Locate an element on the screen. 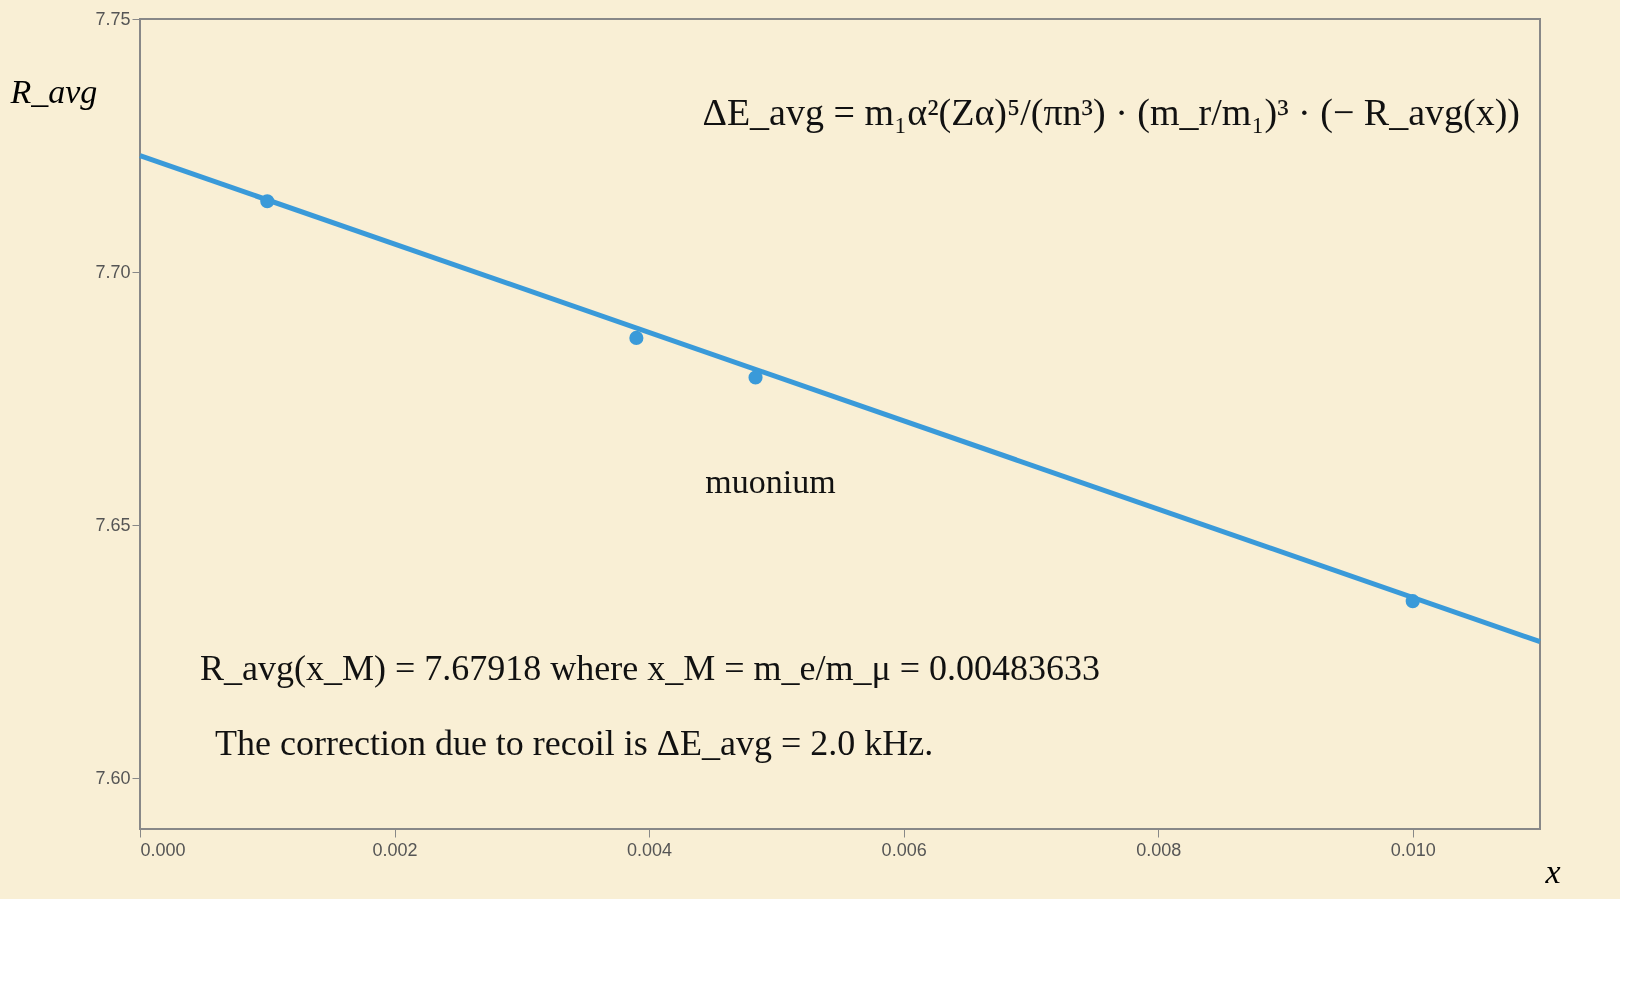  annotation: ΔE_avg = m₁α²(Zα)⁵/(πn³) · (m_r/m₁)³ · (− R_avg(x)) is located at coordinates (1111, 112).